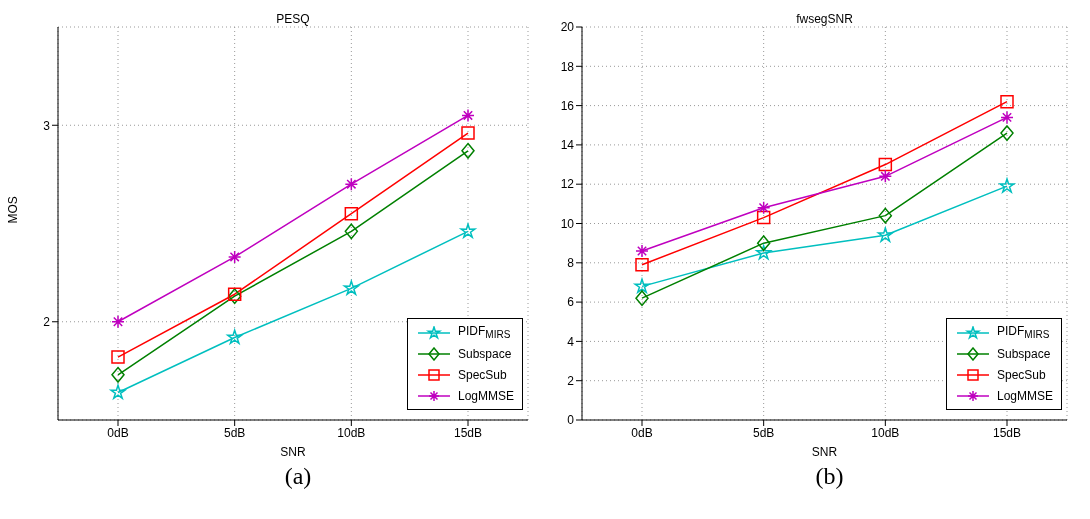 Image resolution: width=1090 pixels, height=519 pixels. I want to click on chart-title: PESQ, so click(293, 19).